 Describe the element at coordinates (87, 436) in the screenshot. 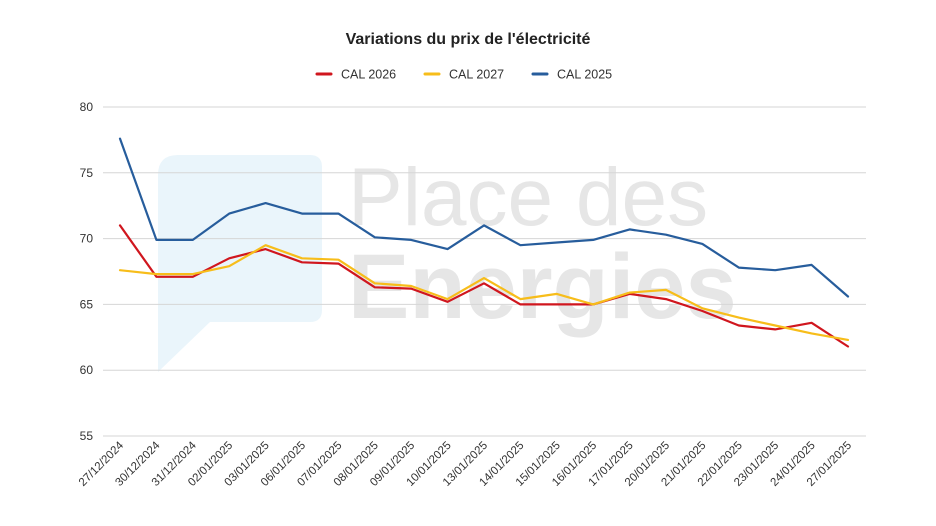

I see `y-tick-label: 55` at that location.